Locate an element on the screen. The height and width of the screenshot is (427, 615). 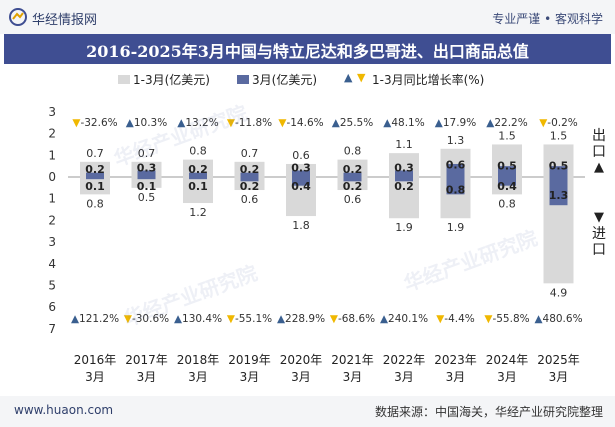
export-growth-label: ▼-0.2% is located at coordinates (558, 123).